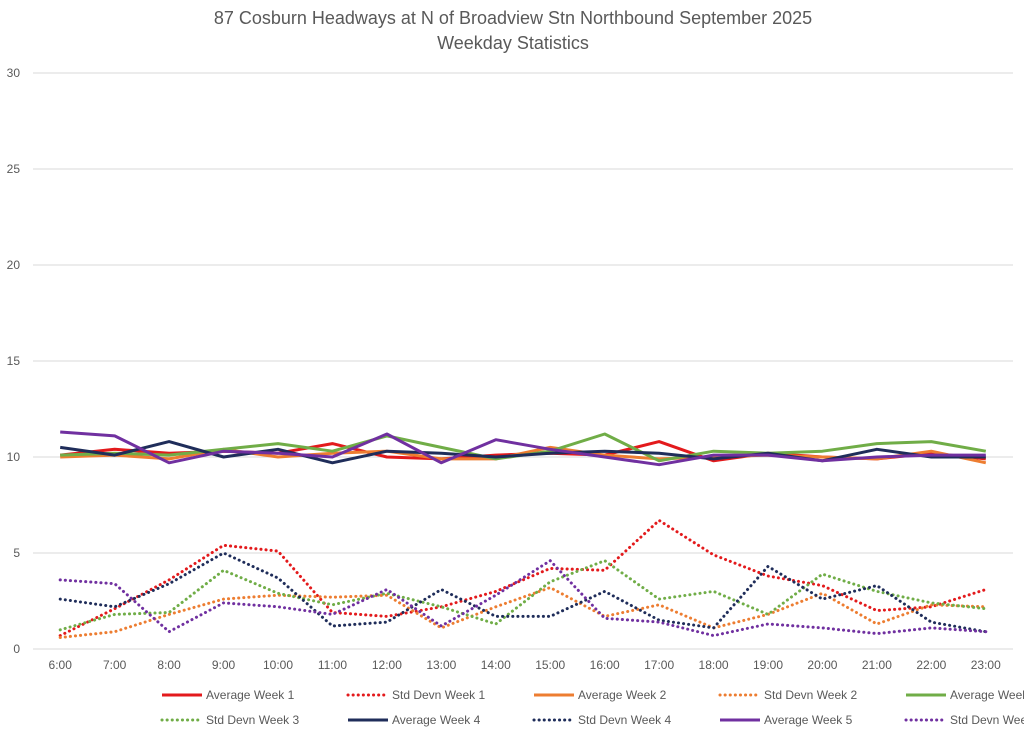  Describe the element at coordinates (278, 665) in the screenshot. I see `x-tick-label: 10:00` at that location.